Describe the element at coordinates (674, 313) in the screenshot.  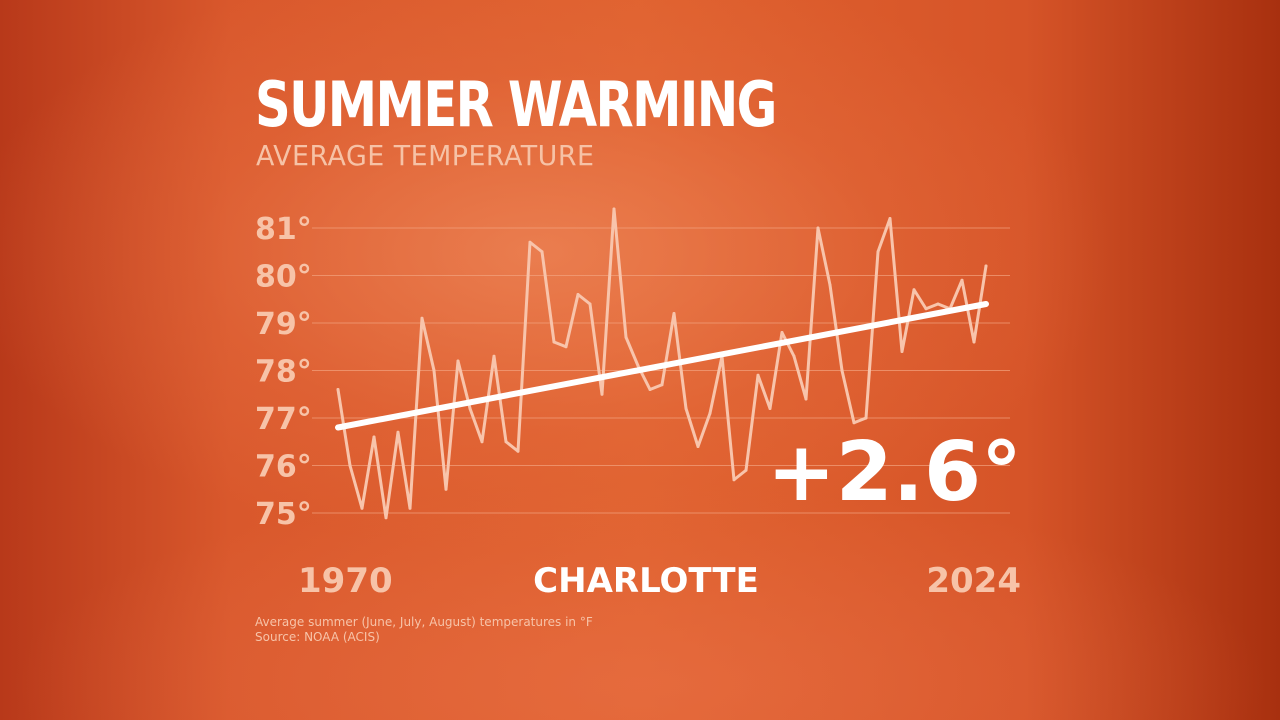
I see `data-point-1998` at that location.